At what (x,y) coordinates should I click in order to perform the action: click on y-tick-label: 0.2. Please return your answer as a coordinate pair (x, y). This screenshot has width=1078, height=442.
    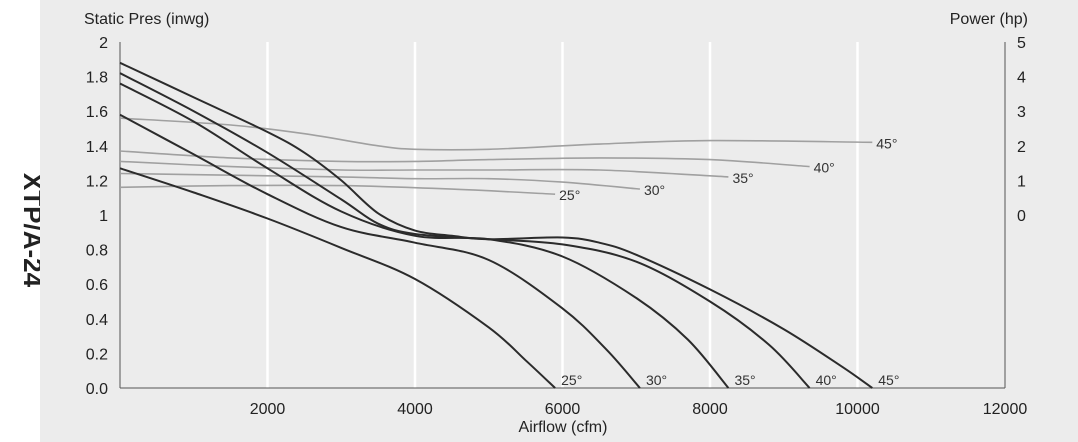
    Looking at the image, I should click on (97, 354).